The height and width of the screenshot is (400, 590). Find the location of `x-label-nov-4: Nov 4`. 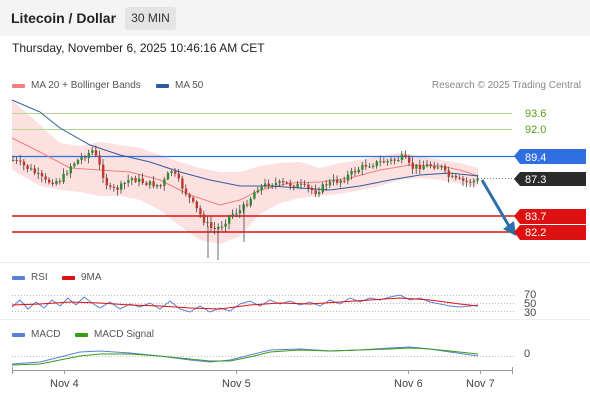

x-label-nov-4: Nov 4 is located at coordinates (64, 384).